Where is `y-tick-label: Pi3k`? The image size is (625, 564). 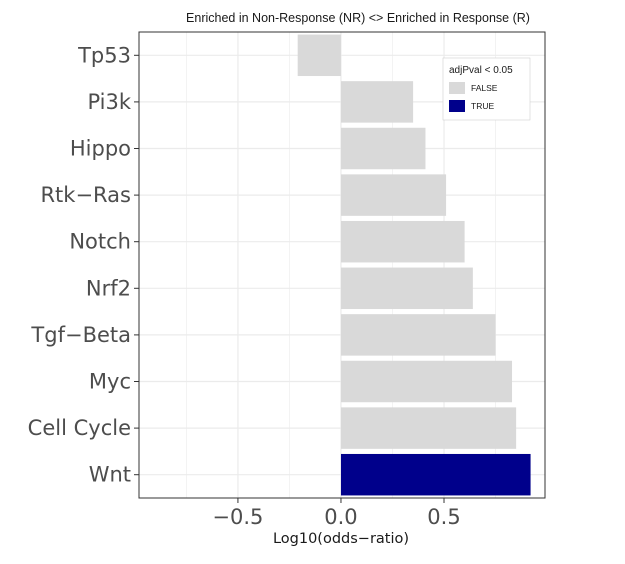
y-tick-label: Pi3k is located at coordinates (109, 102).